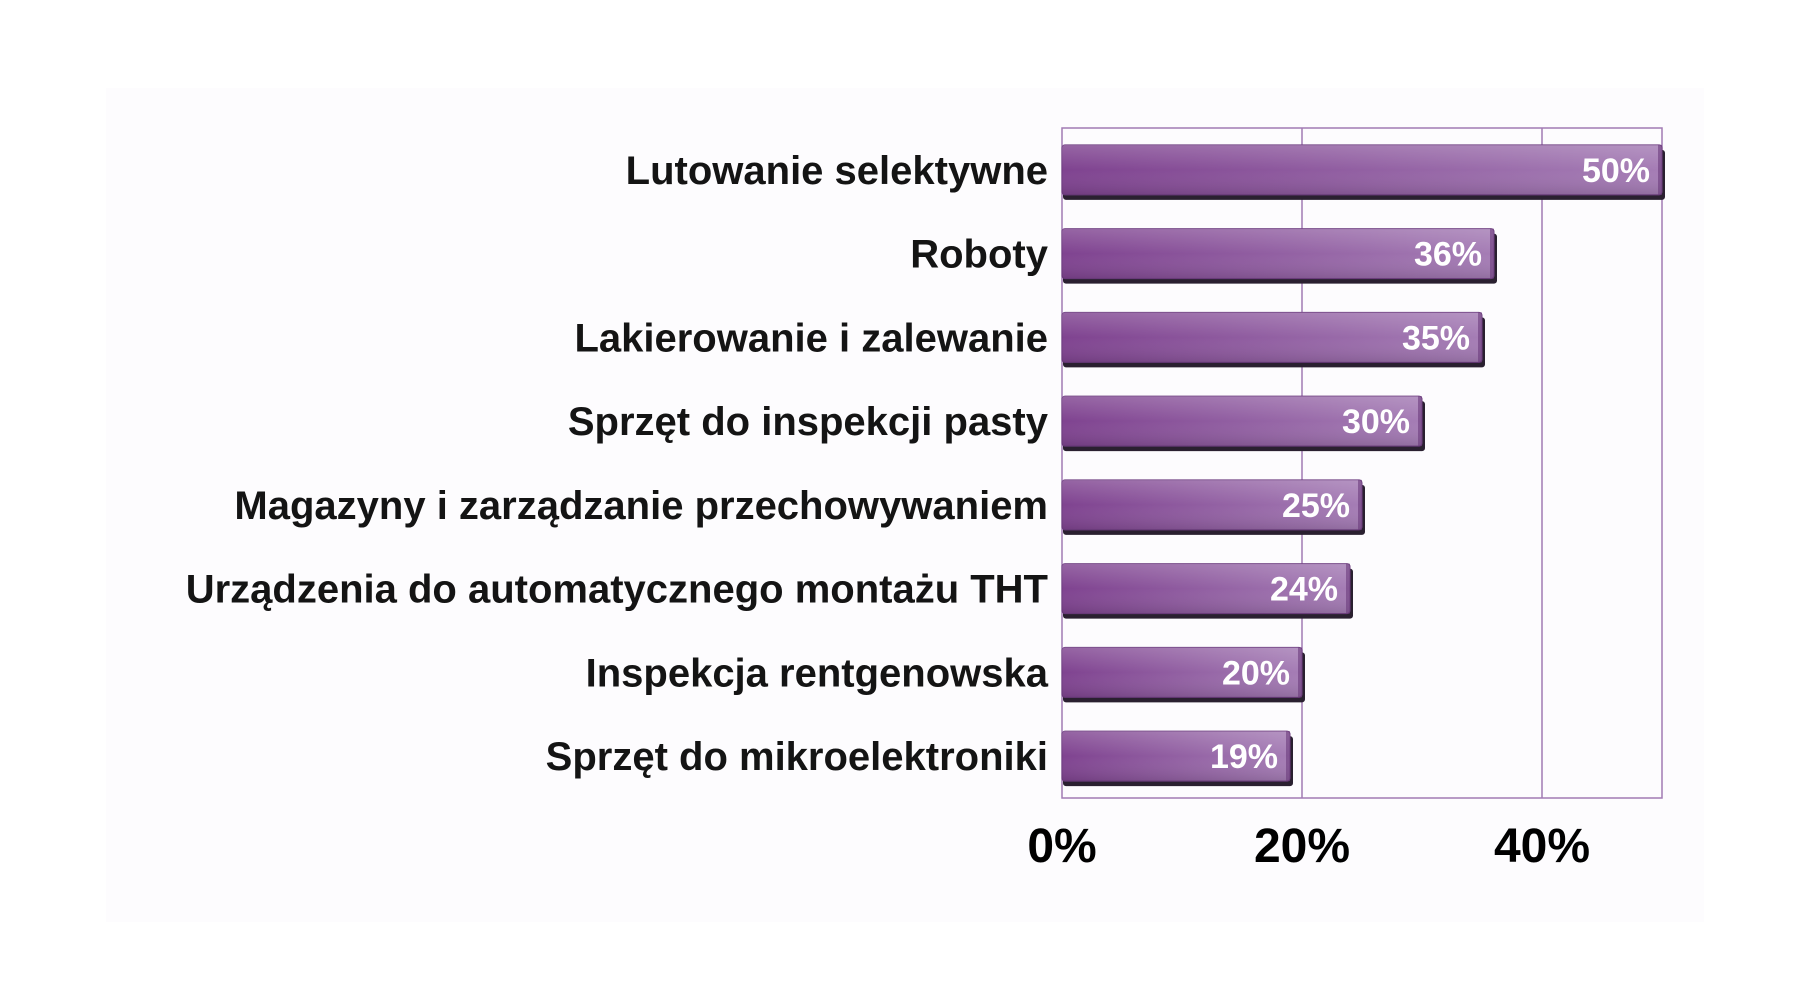 This screenshot has width=1800, height=1000. What do you see at coordinates (1244, 757) in the screenshot?
I see `bar-value-label: 19%` at bounding box center [1244, 757].